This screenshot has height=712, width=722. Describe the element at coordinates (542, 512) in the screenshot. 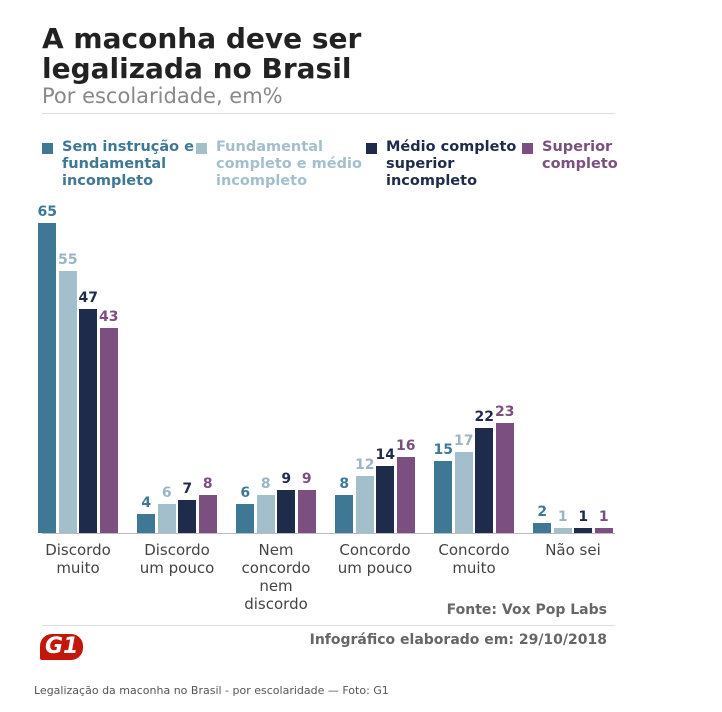

I see `value-label: 2` at that location.